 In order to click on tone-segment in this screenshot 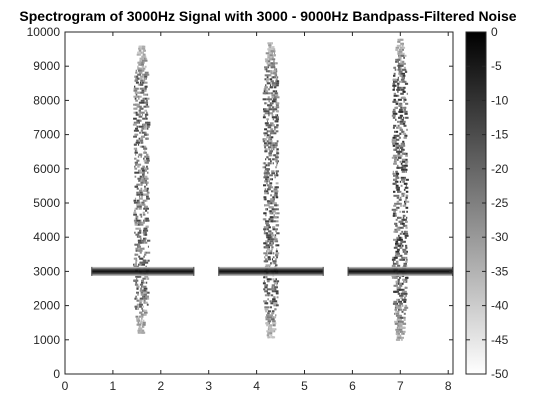, I will do `click(143, 271)`.